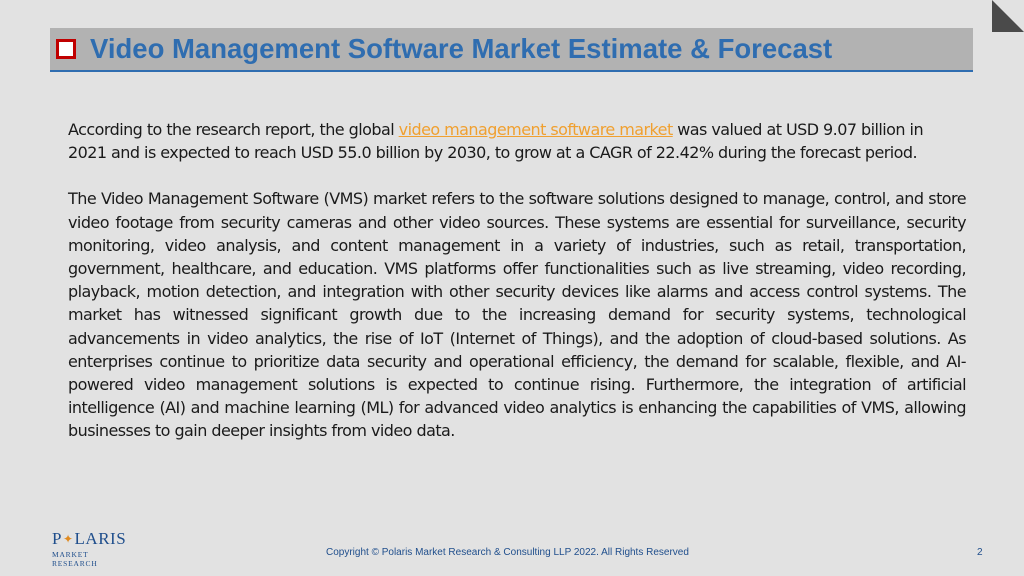  I want to click on logo-subtitle: MARKET RESEARCH, so click(75, 559).